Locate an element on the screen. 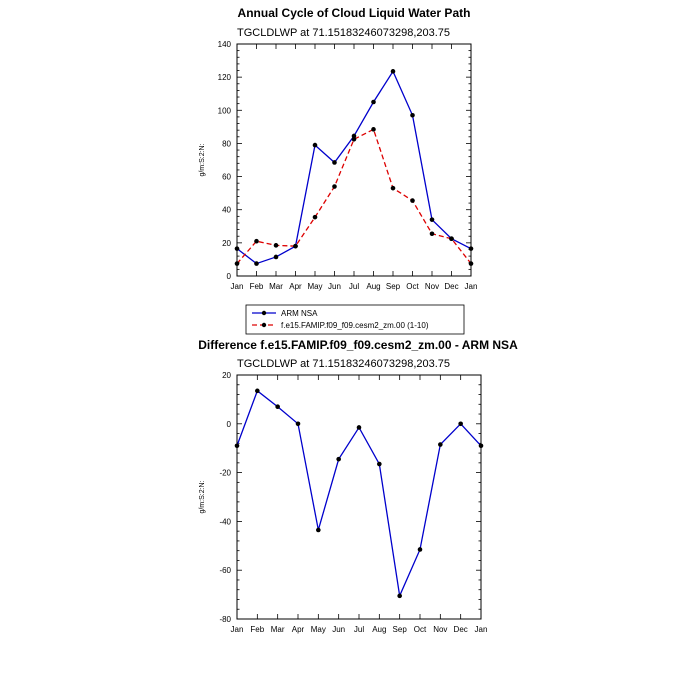 The width and height of the screenshot is (675, 675). bottom-chart-xtick-label: Apr is located at coordinates (298, 629).